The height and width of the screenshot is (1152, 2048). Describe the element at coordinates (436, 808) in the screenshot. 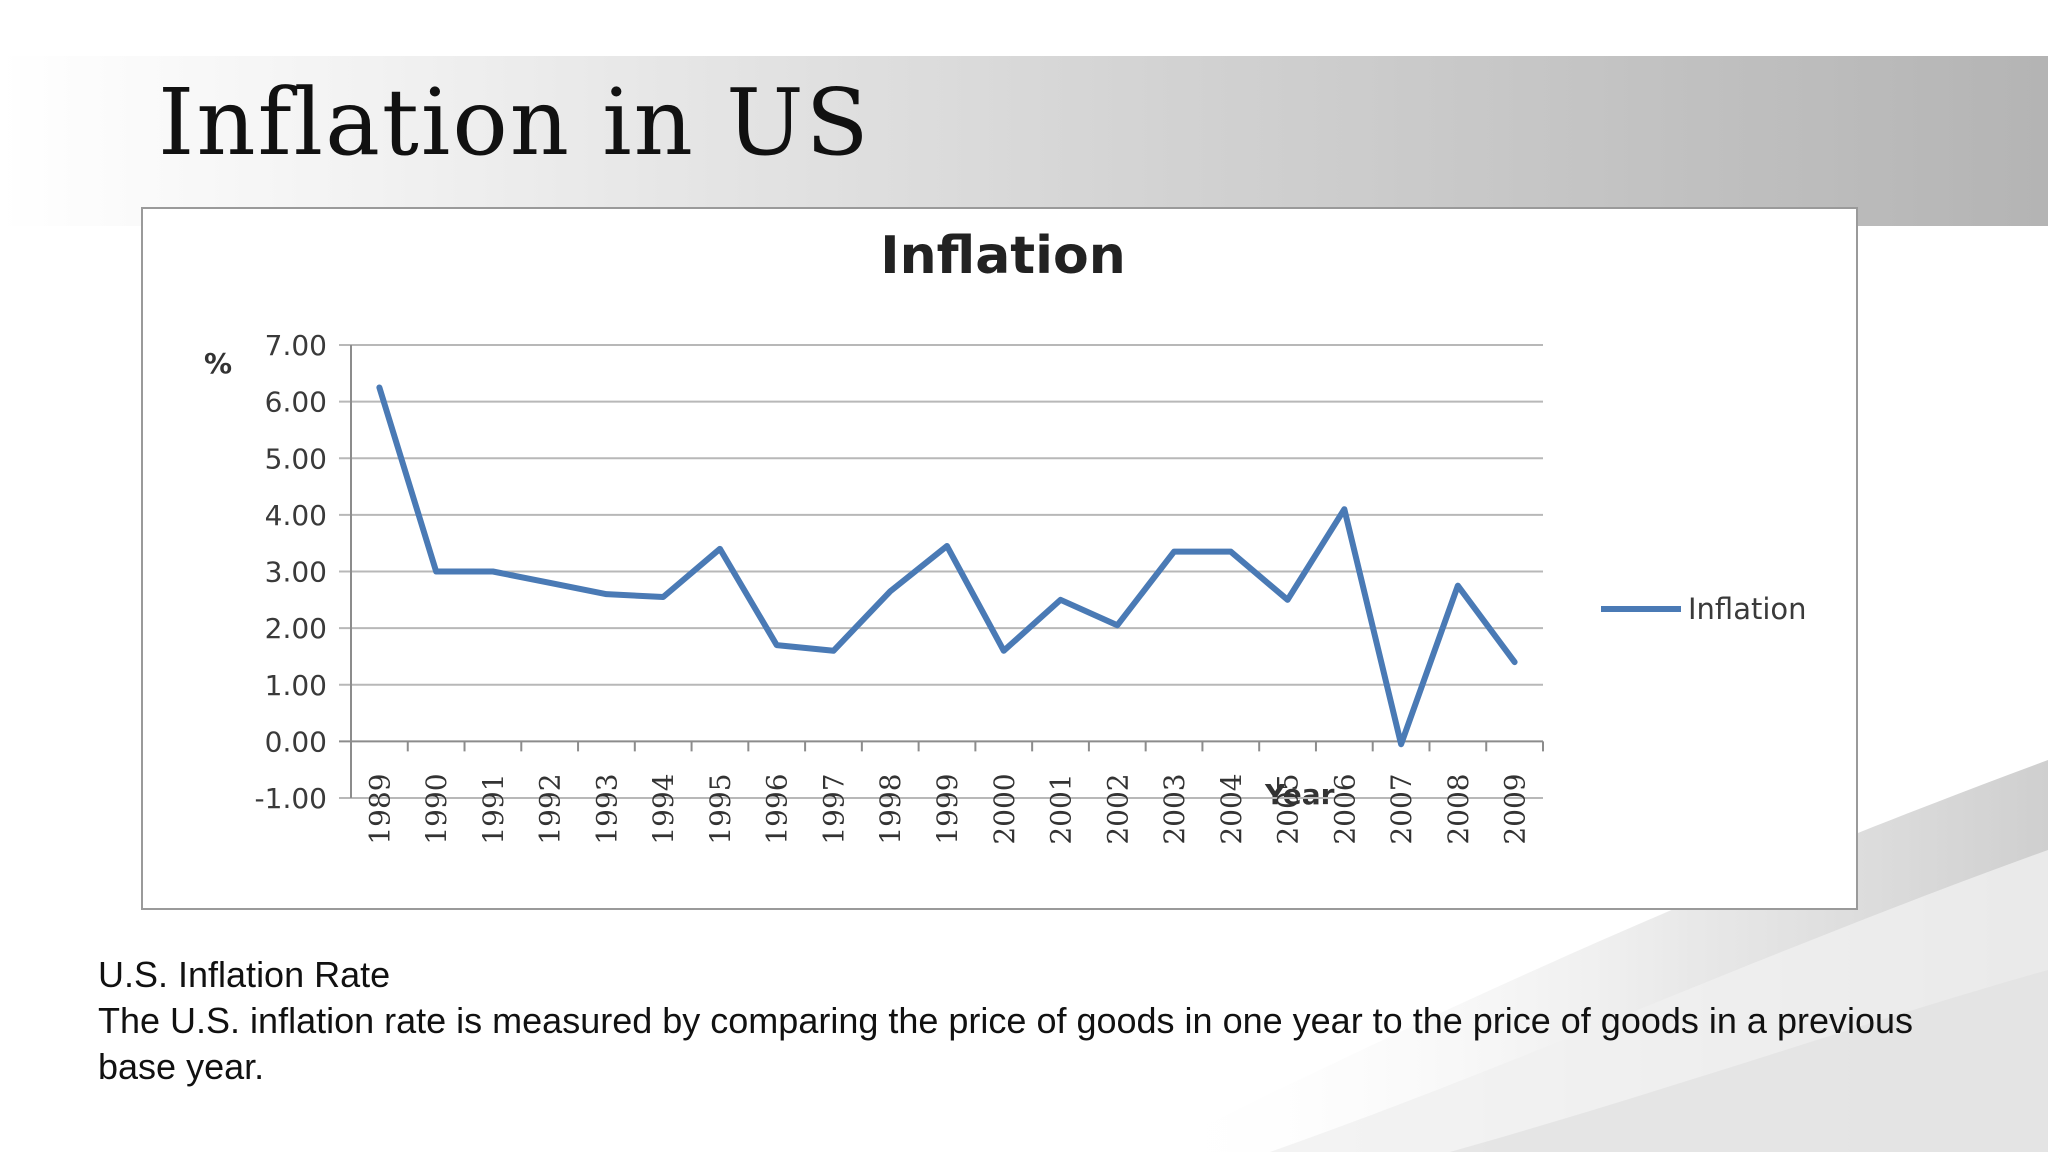

I see `x-tick-label: 1990` at that location.